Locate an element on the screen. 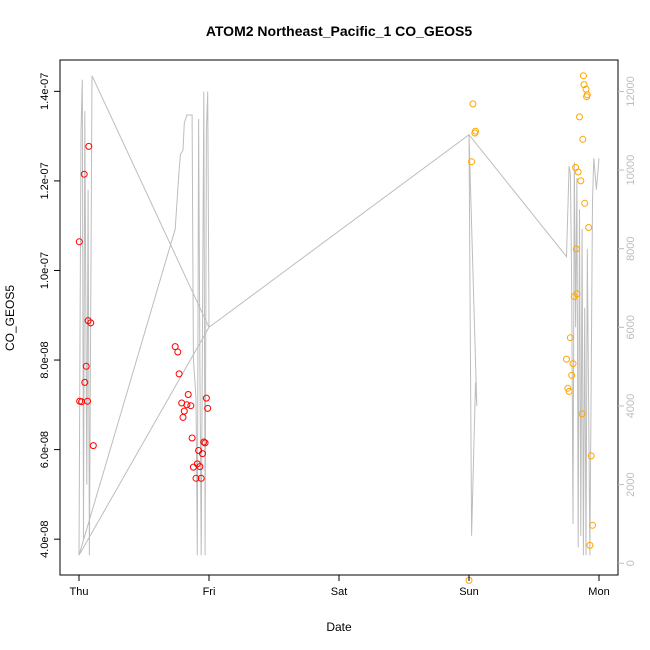 Image resolution: width=650 pixels, height=650 pixels. right-axis: 0 2000 4000 6000 8000 10000 12000 is located at coordinates (627, 321).